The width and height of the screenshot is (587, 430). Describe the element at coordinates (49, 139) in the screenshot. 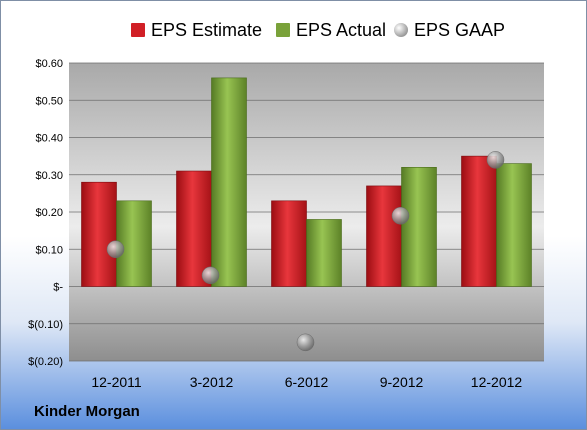

I see `y-tick-label: $0.40` at that location.